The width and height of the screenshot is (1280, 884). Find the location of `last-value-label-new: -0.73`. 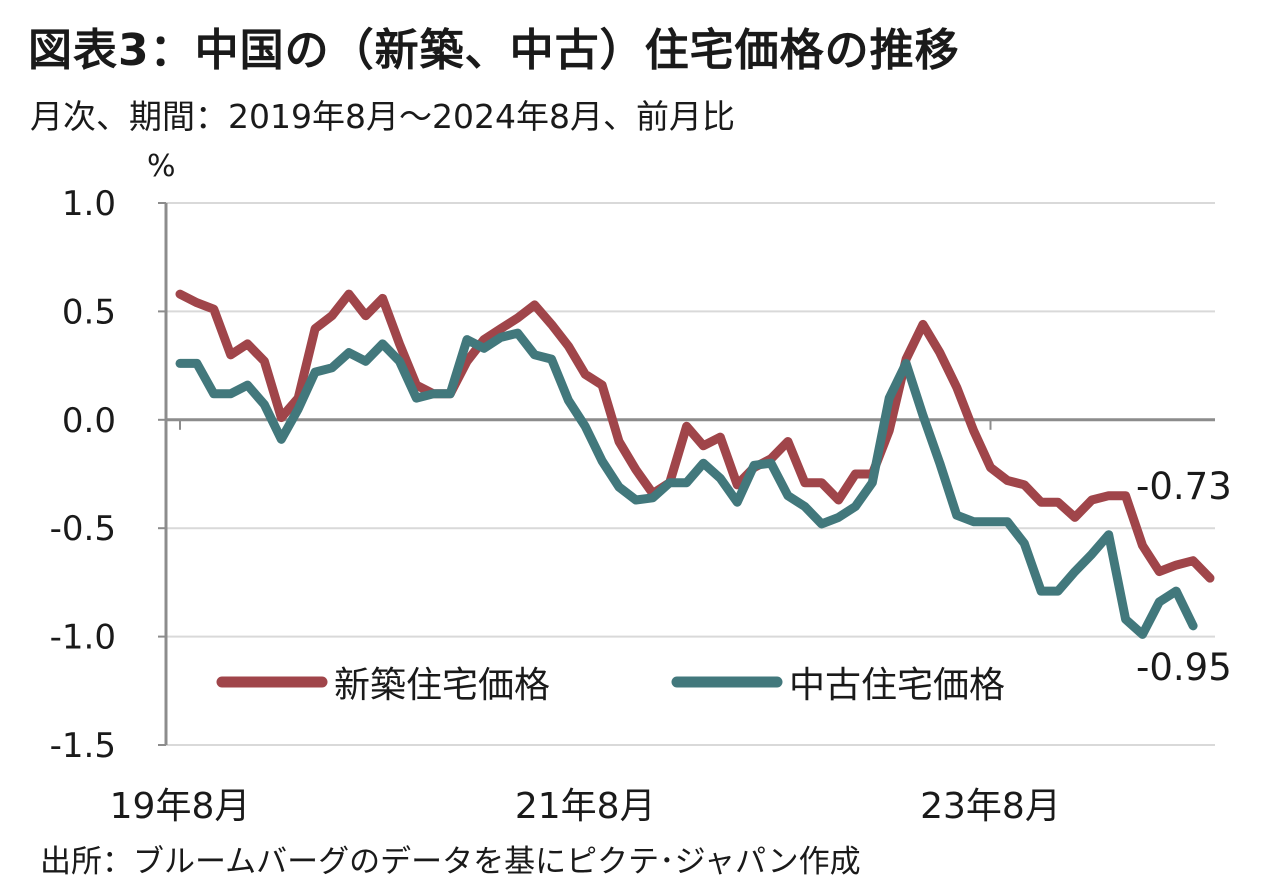

last-value-label-new: -0.73 is located at coordinates (1184, 486).